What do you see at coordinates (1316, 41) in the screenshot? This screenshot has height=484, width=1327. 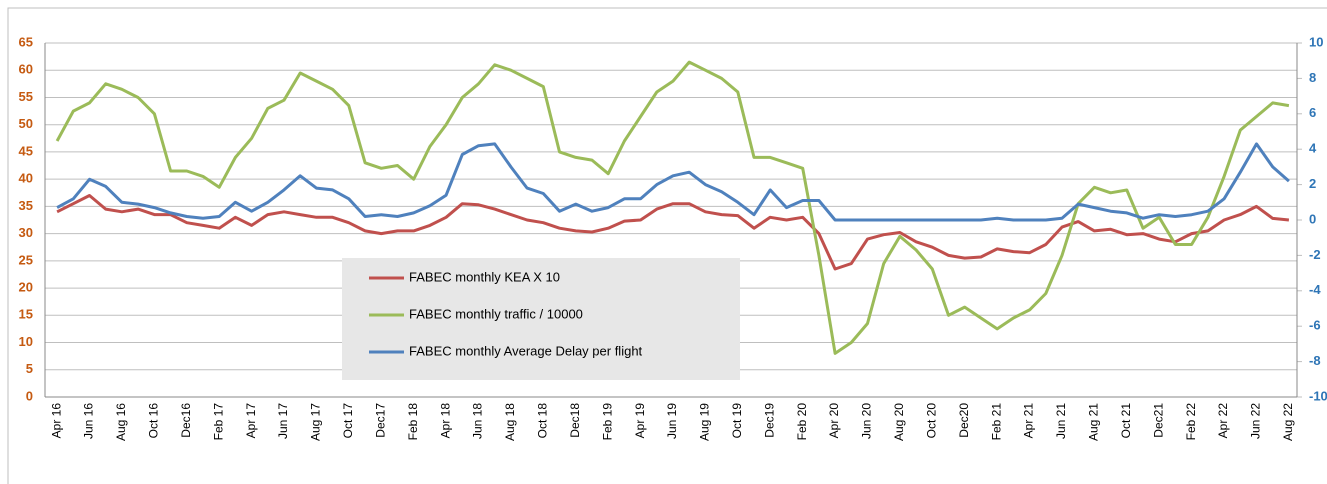 I see `y2-tick-label: 10` at bounding box center [1316, 41].